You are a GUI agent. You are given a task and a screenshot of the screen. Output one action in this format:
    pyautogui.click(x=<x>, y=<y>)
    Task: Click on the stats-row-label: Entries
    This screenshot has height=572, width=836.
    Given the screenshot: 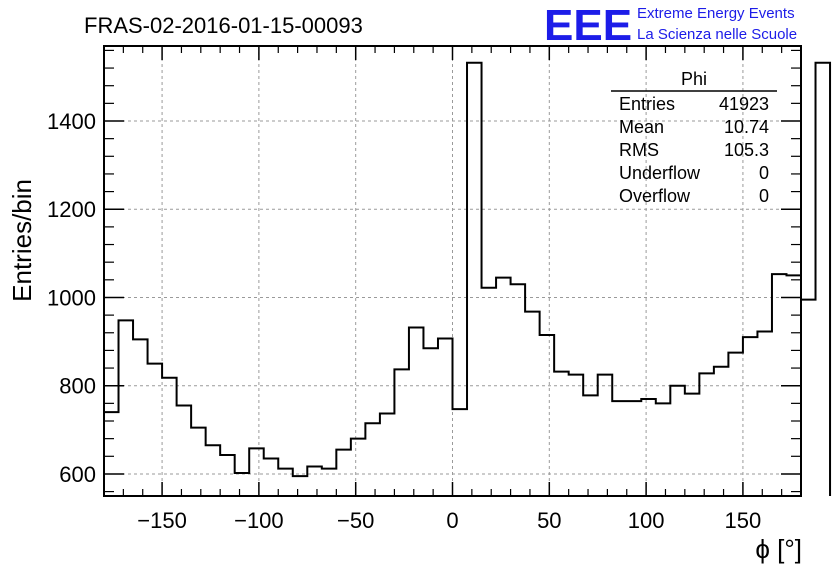 What is the action you would take?
    pyautogui.click(x=647, y=104)
    